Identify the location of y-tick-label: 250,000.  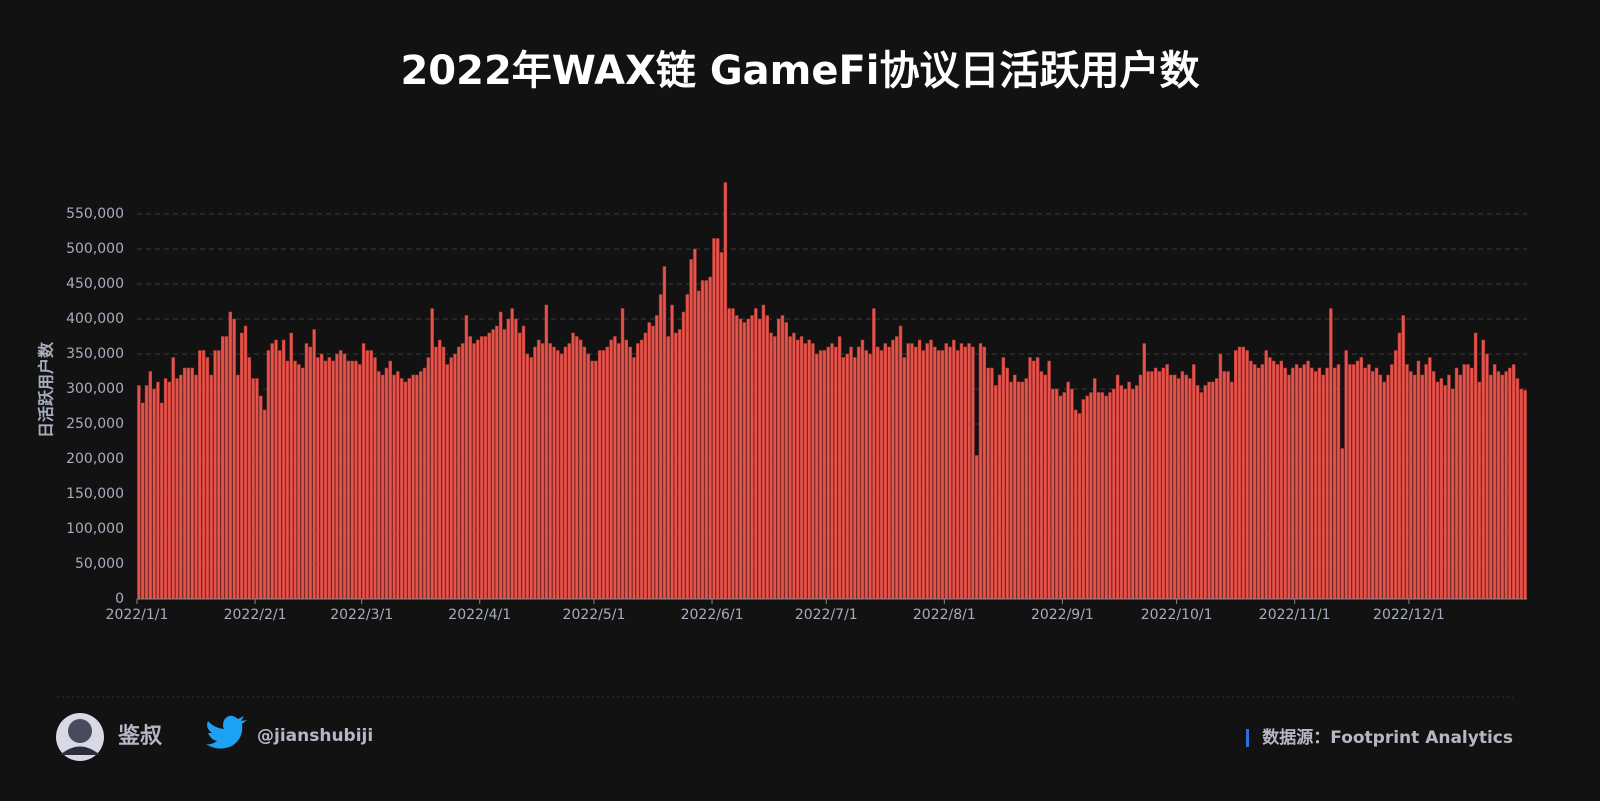
(95, 424).